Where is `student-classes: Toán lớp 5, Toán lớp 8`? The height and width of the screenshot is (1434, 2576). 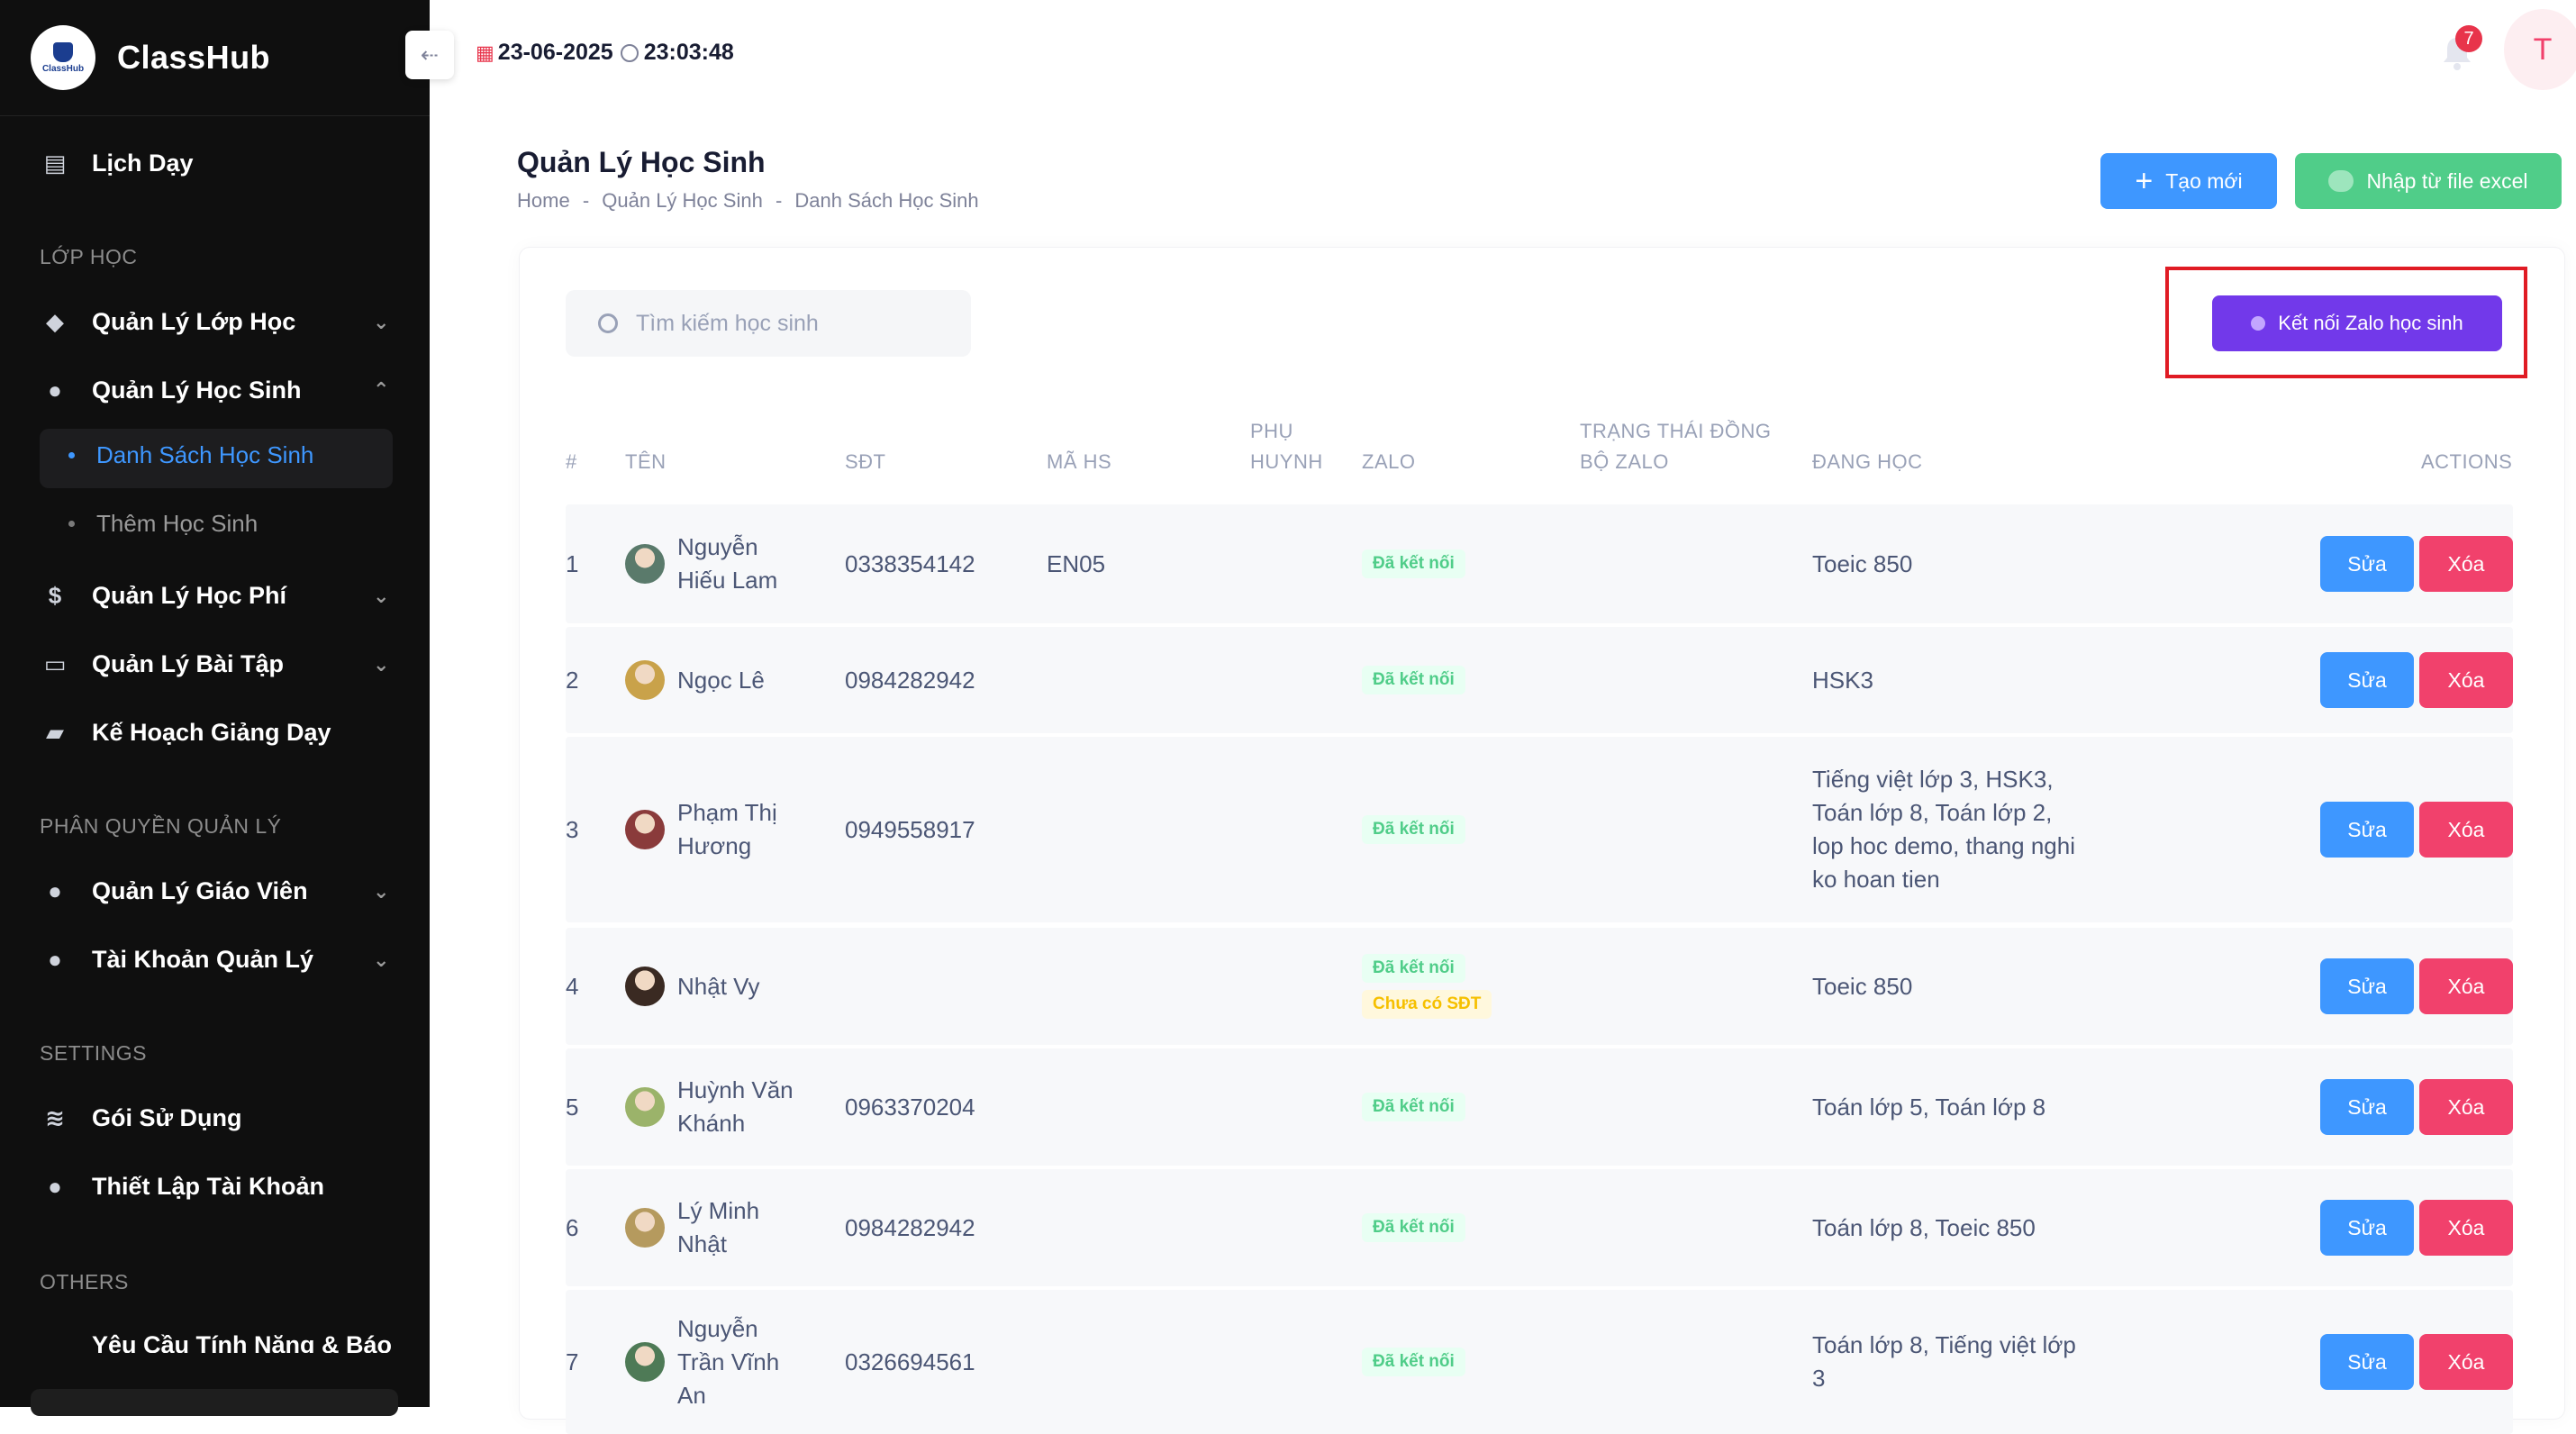 student-classes: Toán lớp 5, Toán lớp 8 is located at coordinates (1929, 1107).